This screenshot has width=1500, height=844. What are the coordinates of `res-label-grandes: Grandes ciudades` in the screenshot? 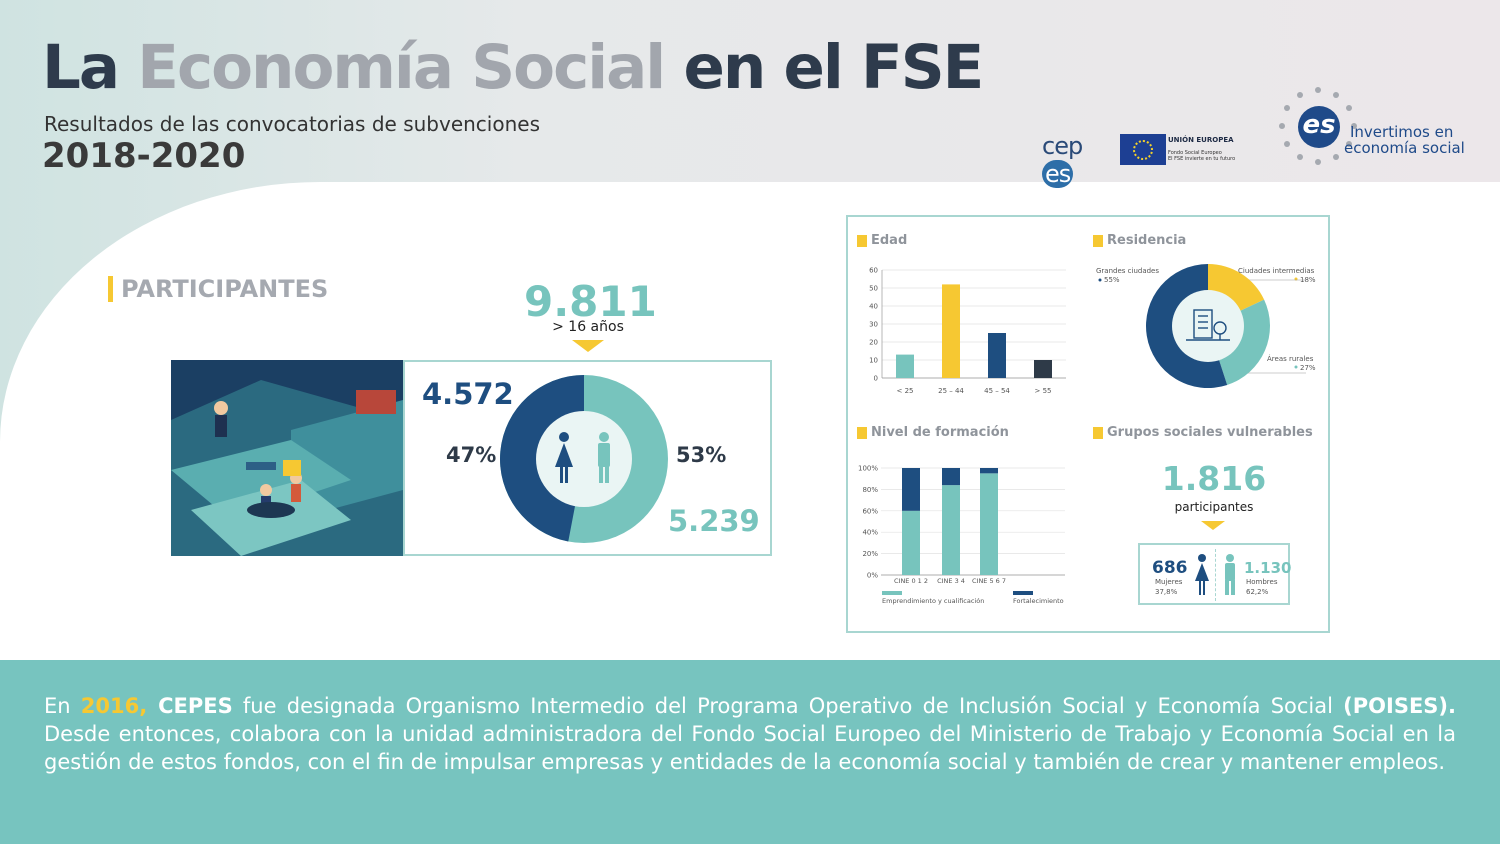 It's located at (1127, 271).